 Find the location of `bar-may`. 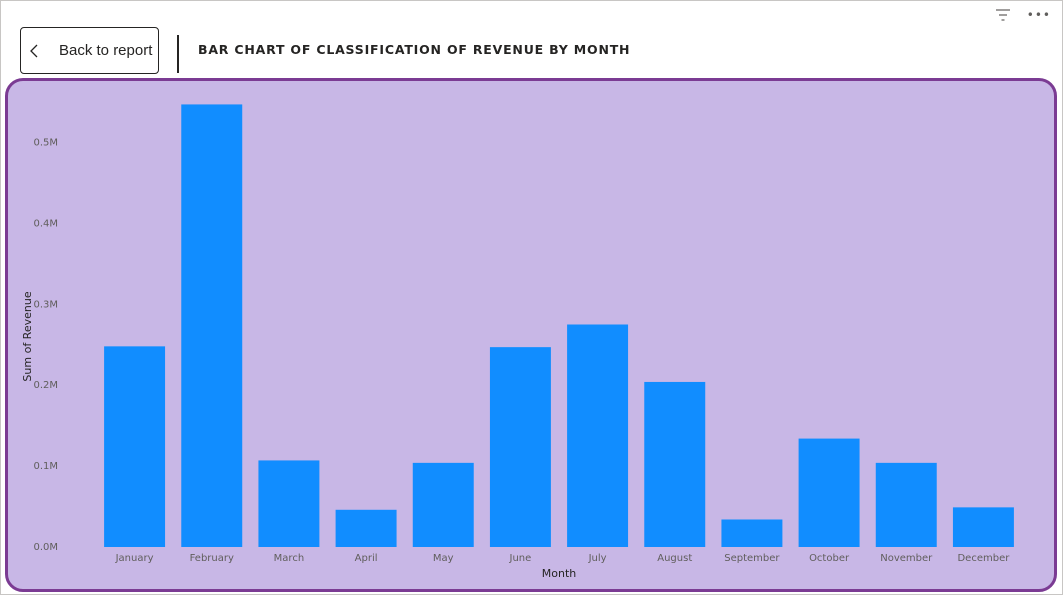

bar-may is located at coordinates (443, 504).